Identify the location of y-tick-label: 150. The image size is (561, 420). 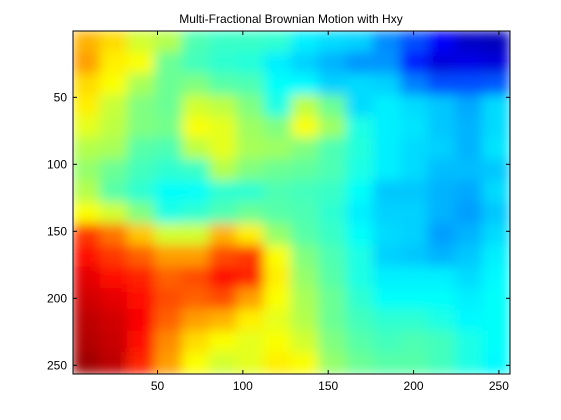
(57, 231).